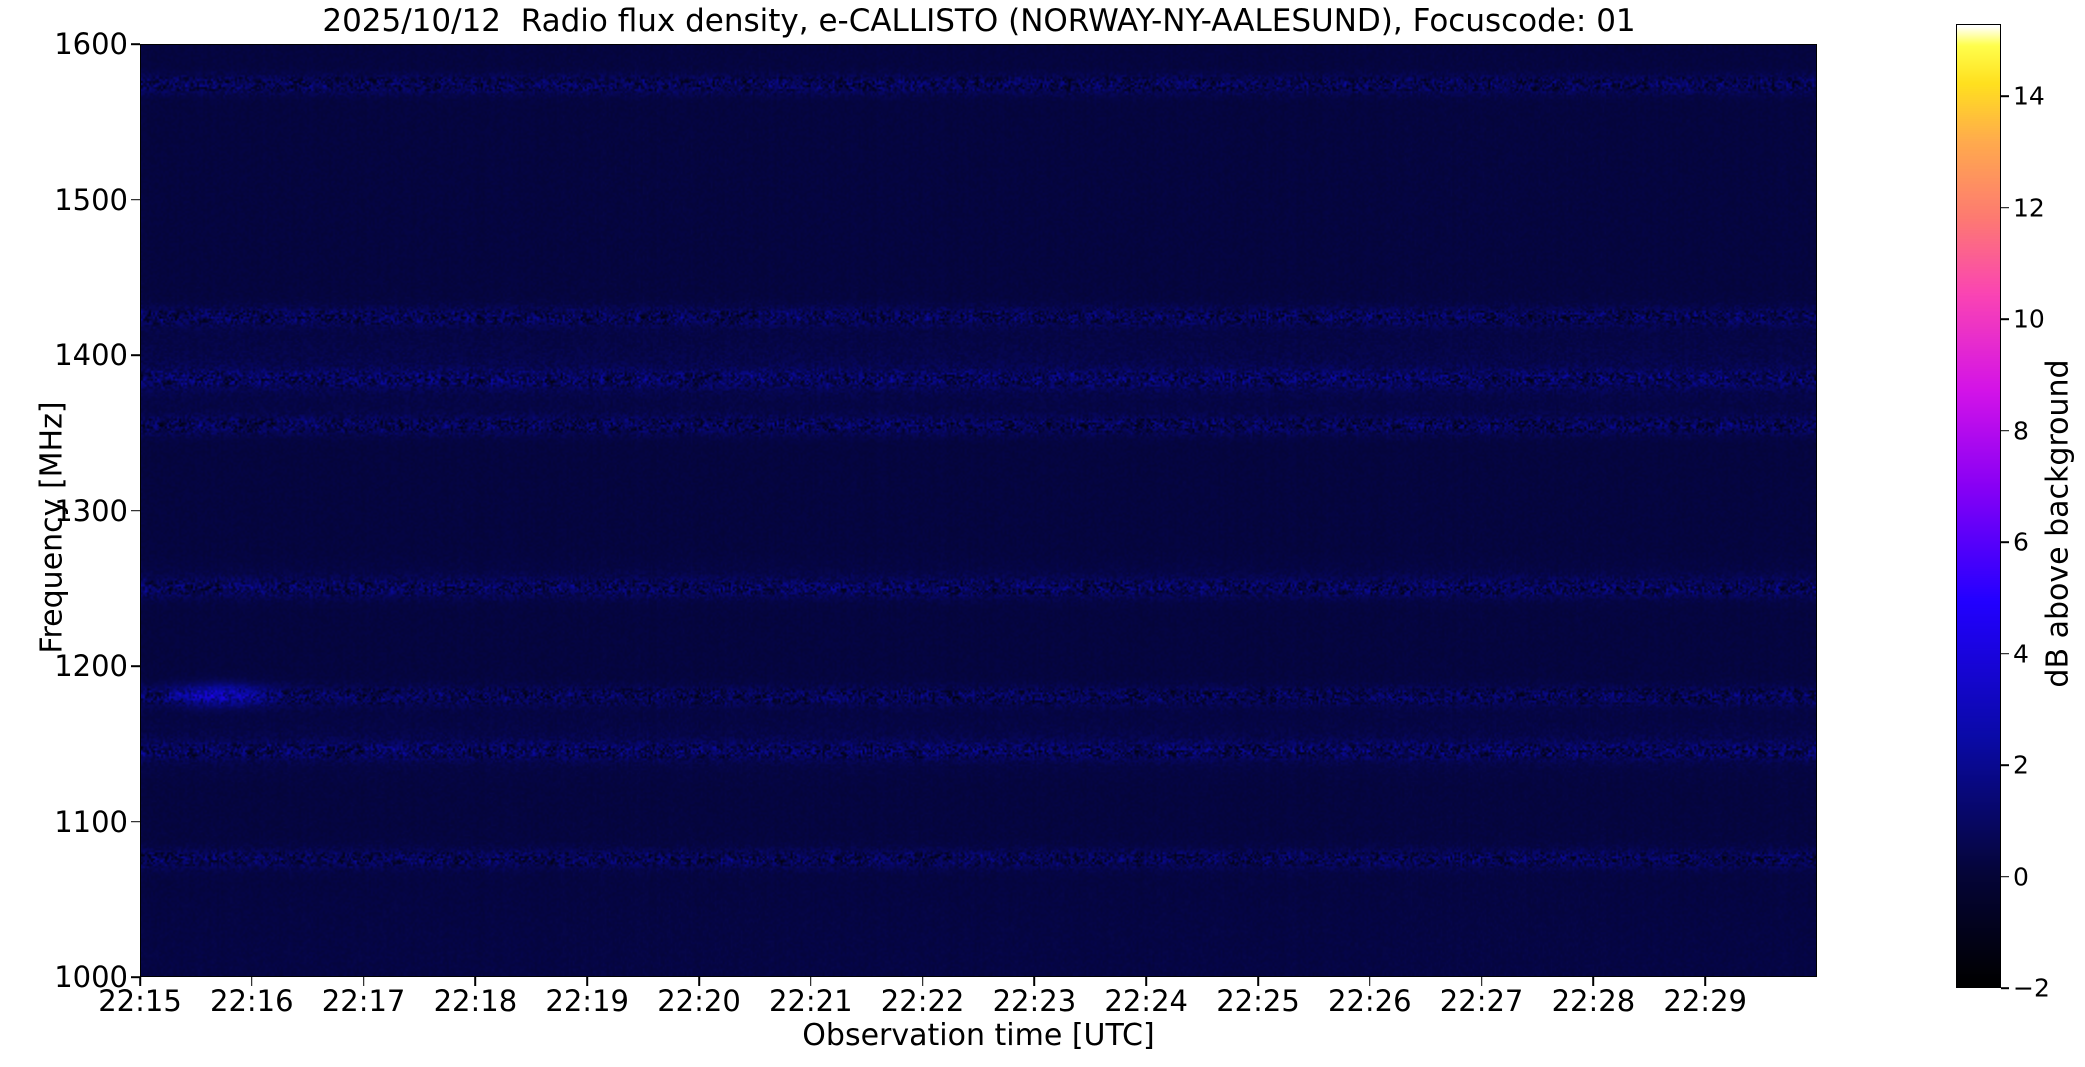  Describe the element at coordinates (2021, 654) in the screenshot. I see `colorbar-tick-label: 4` at that location.